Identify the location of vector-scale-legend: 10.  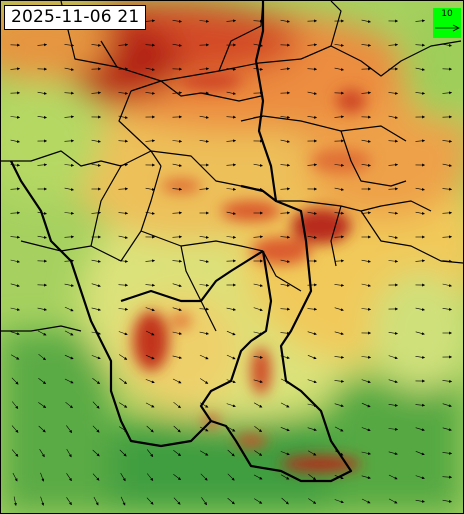
(447, 23).